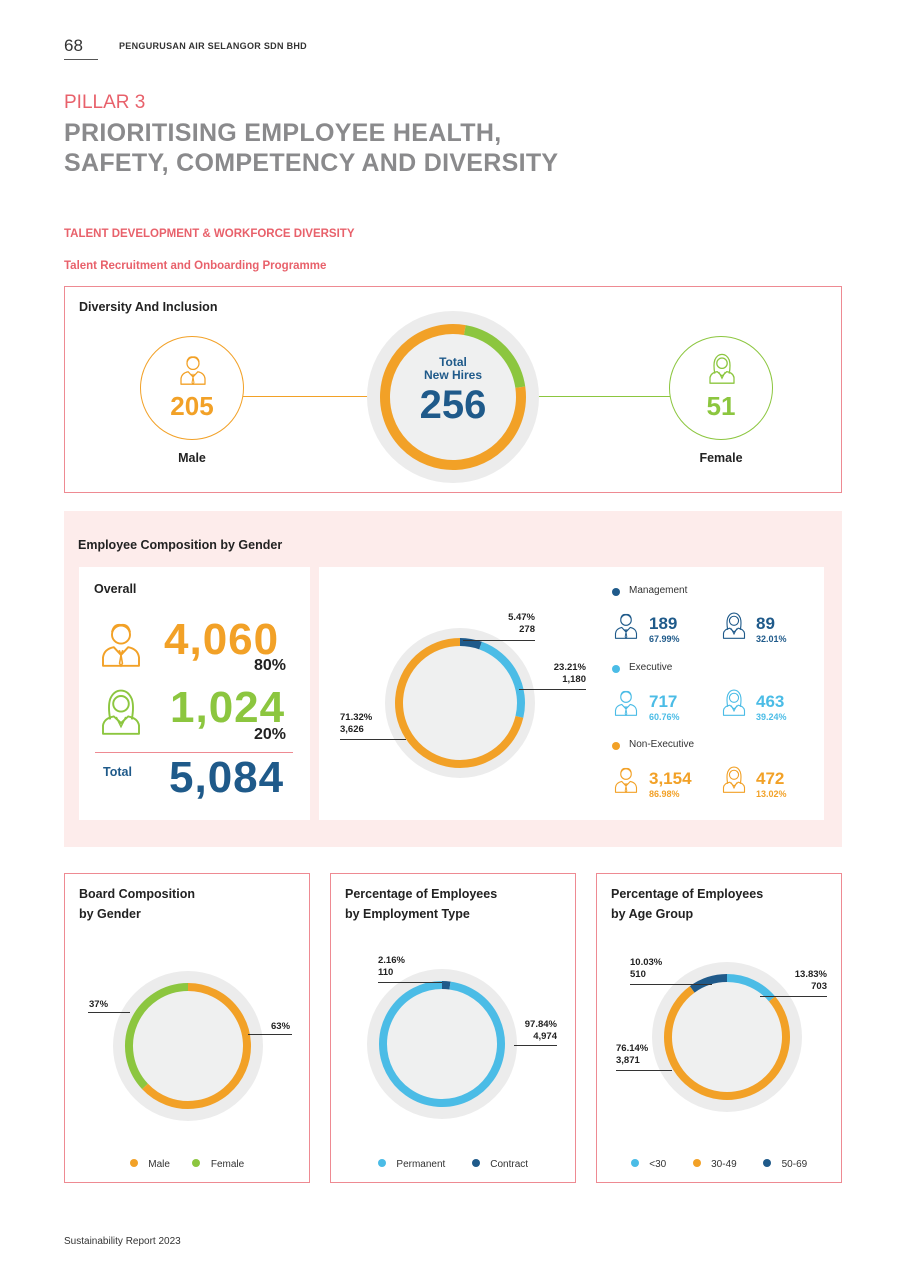  I want to click on board-legend-male-dot, so click(133, 1163).